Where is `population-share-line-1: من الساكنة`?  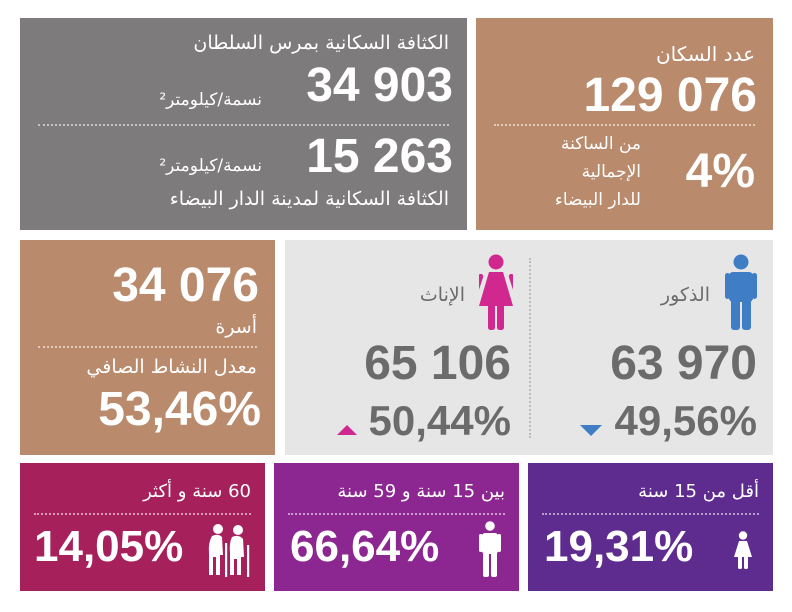 population-share-line-1: من الساكنة is located at coordinates (600, 144).